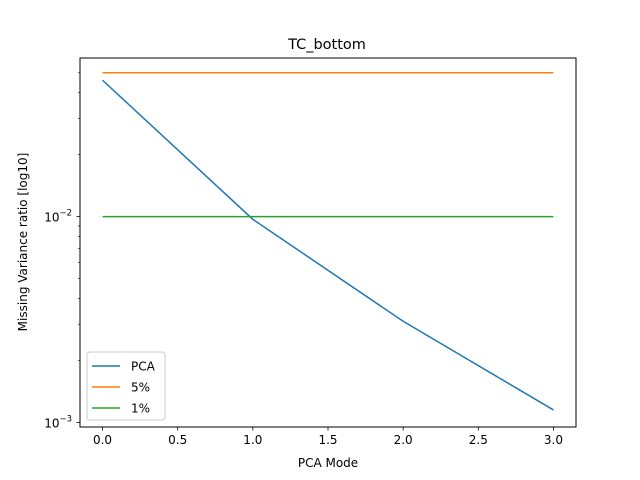 The image size is (640, 480). What do you see at coordinates (65, 214) in the screenshot?
I see `y-tick-label-exponent: −2` at bounding box center [65, 214].